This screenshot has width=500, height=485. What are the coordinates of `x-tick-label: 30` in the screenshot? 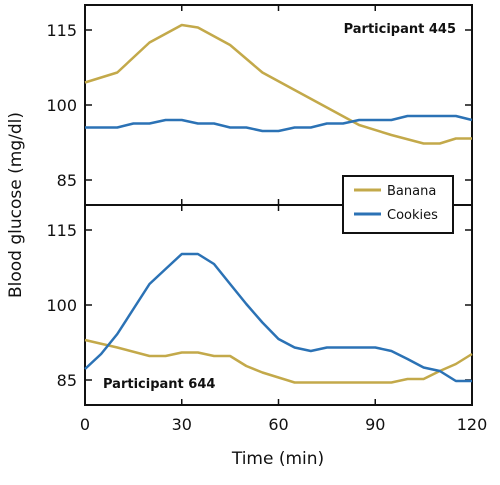 It's located at (182, 424).